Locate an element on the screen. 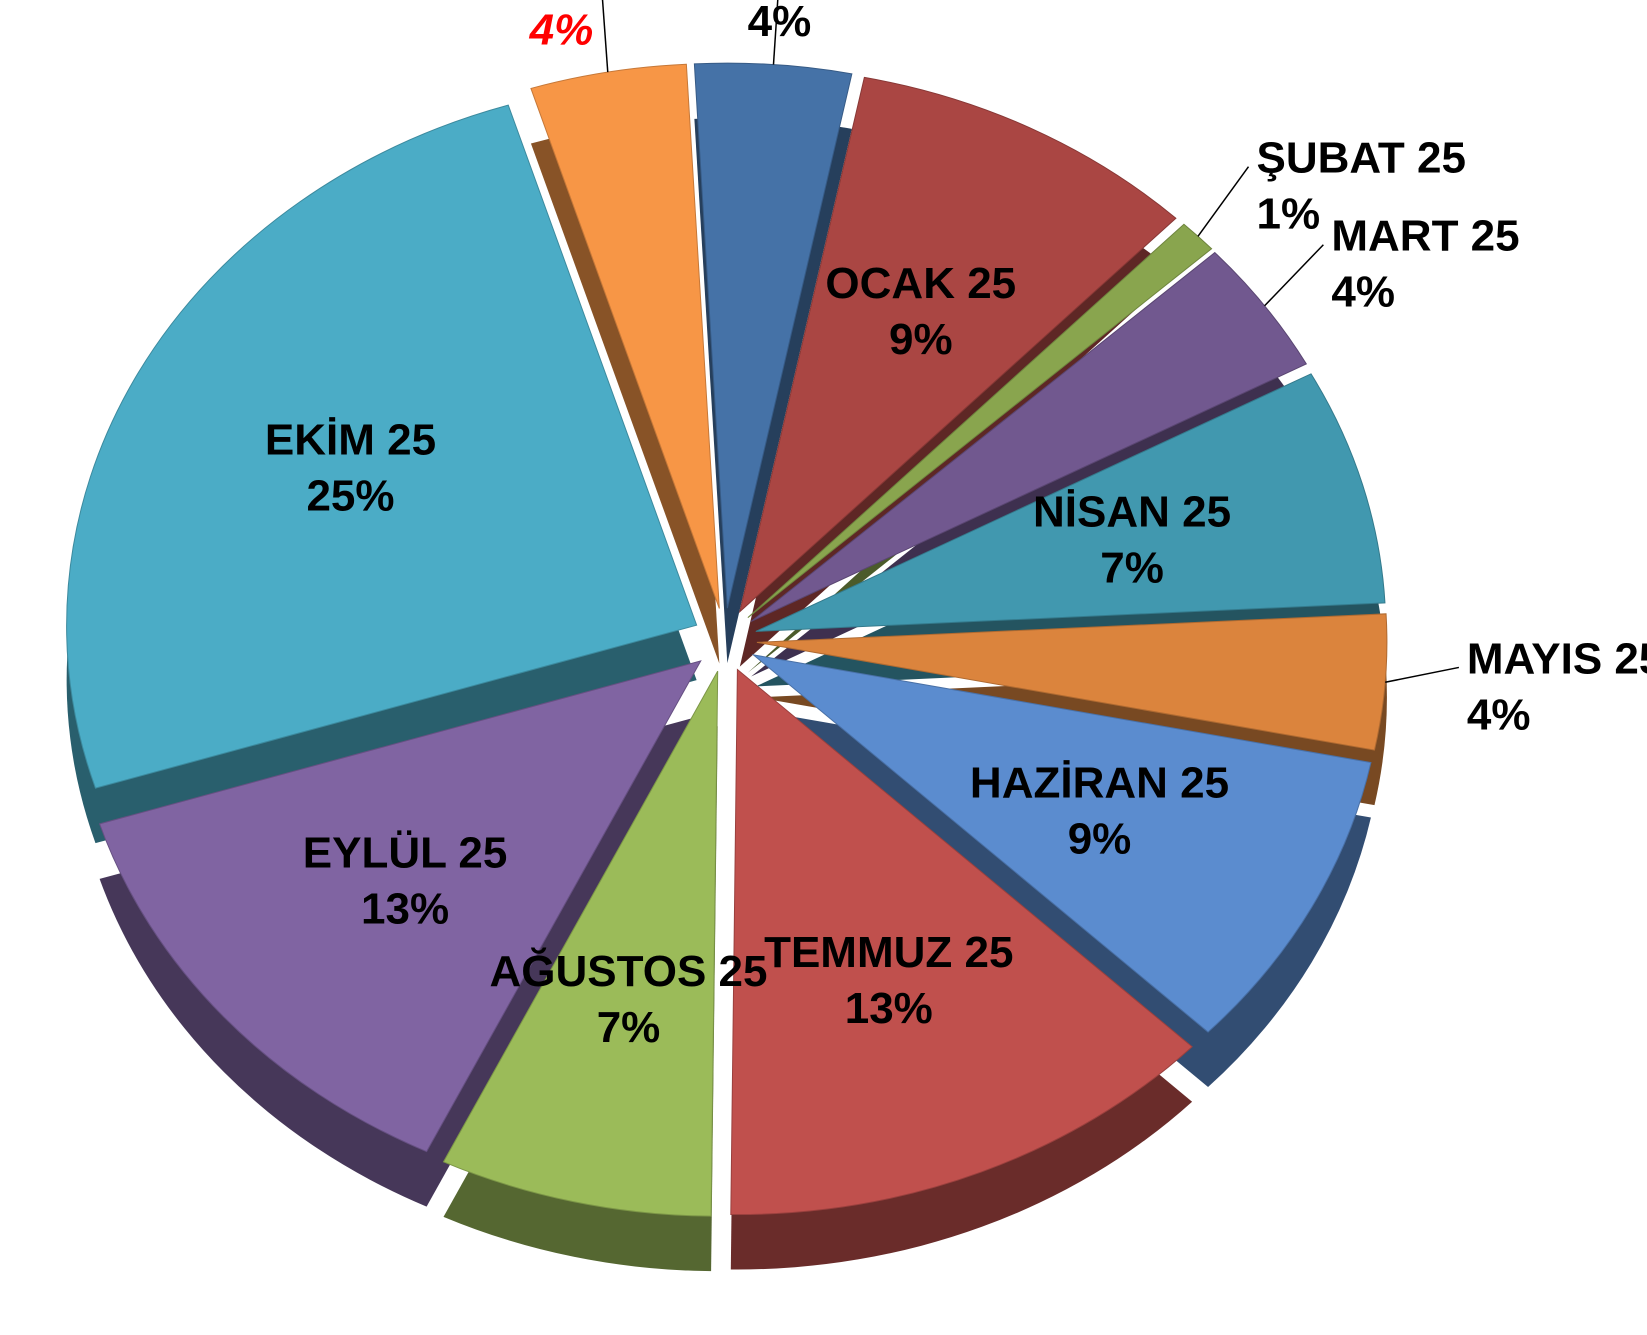 The height and width of the screenshot is (1335, 1647). slice-value-label: 1% is located at coordinates (1288, 214).